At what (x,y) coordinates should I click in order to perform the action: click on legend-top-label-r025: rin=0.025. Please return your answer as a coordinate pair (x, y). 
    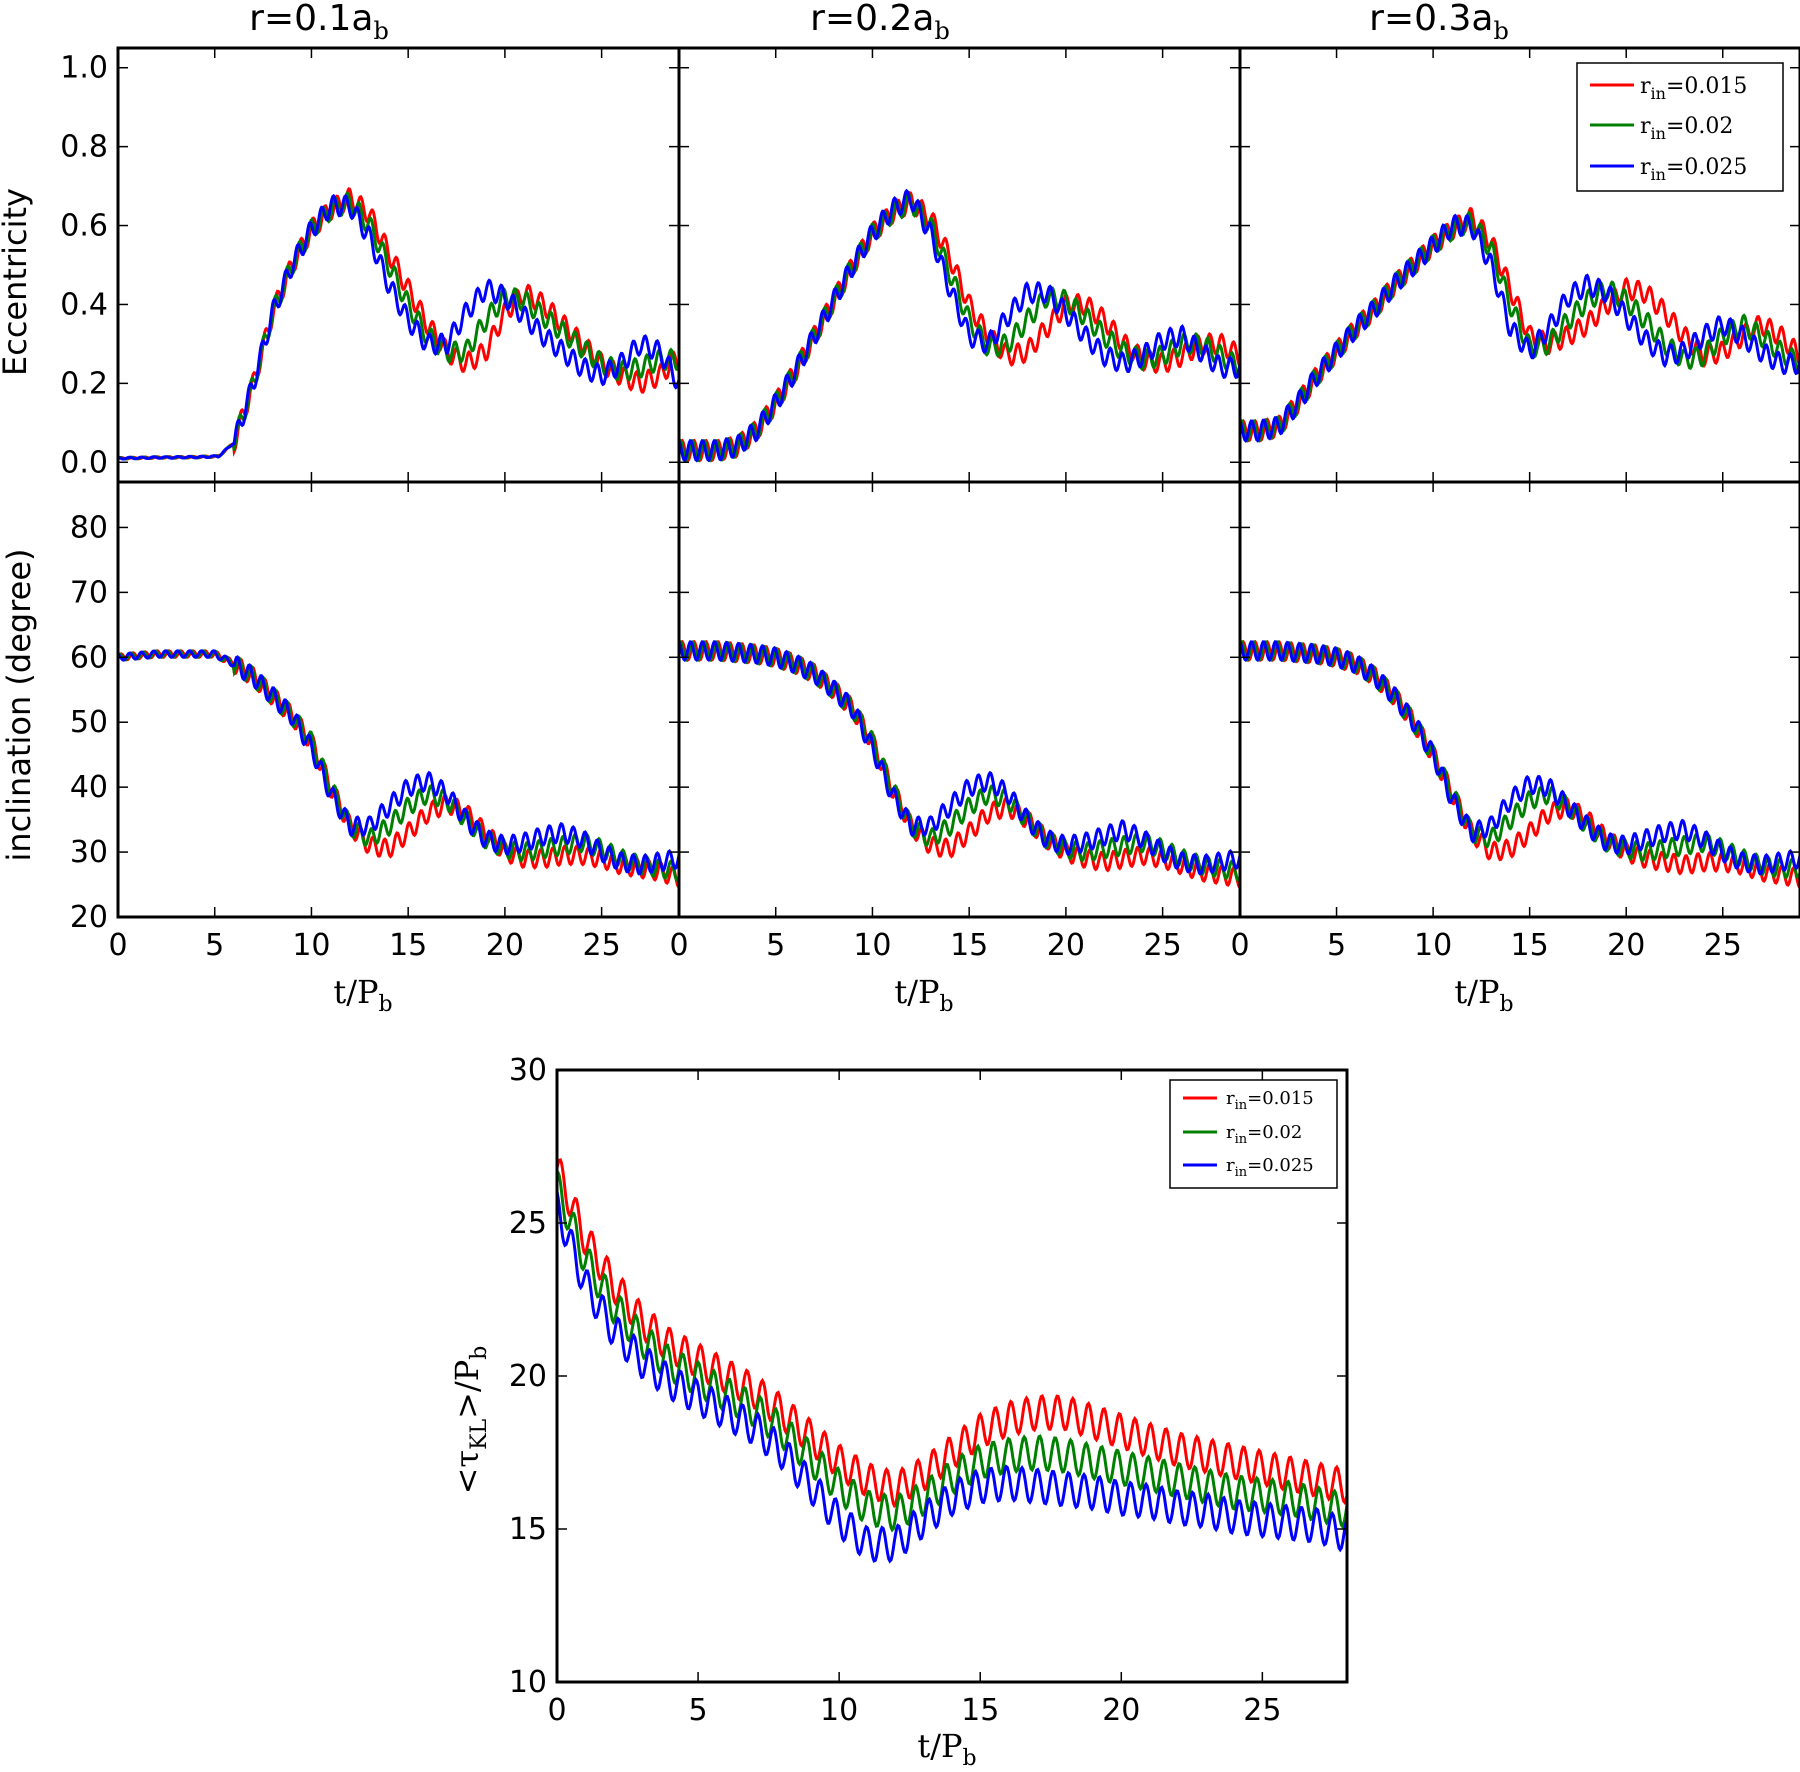
    Looking at the image, I should click on (1693, 169).